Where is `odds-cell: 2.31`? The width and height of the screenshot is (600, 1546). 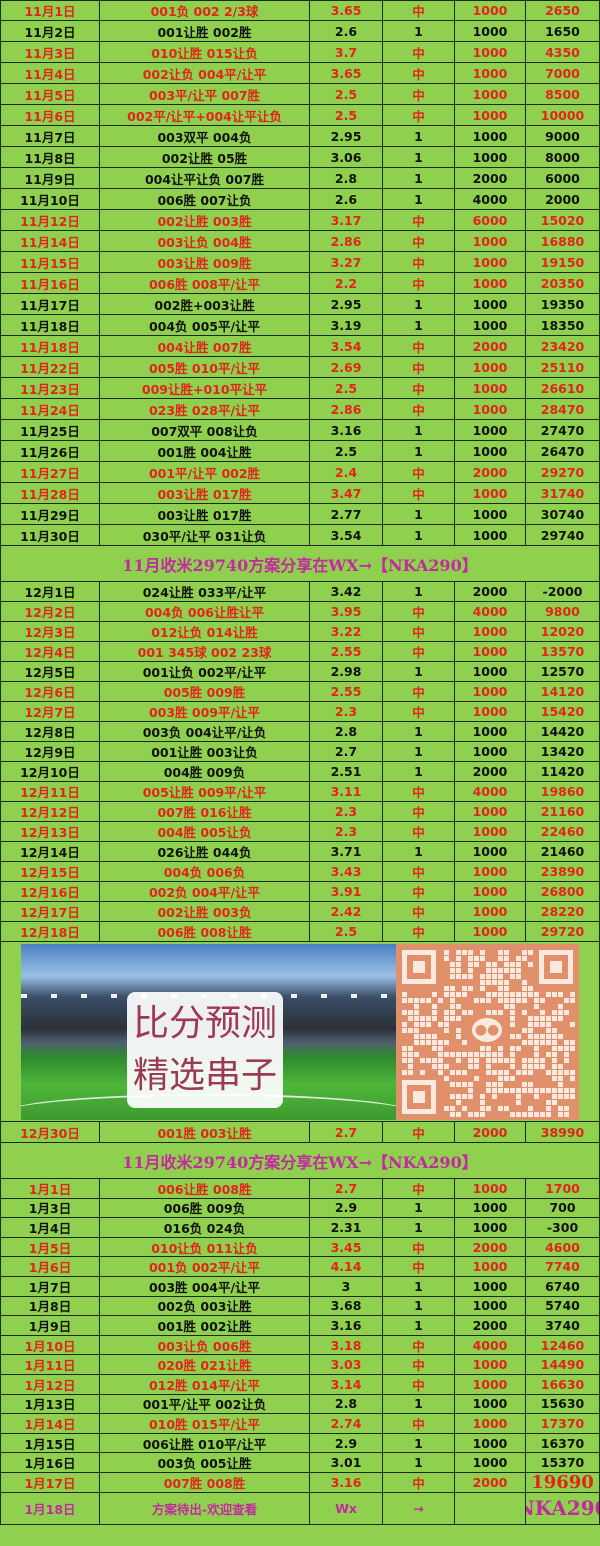
odds-cell: 2.31 is located at coordinates (346, 1227).